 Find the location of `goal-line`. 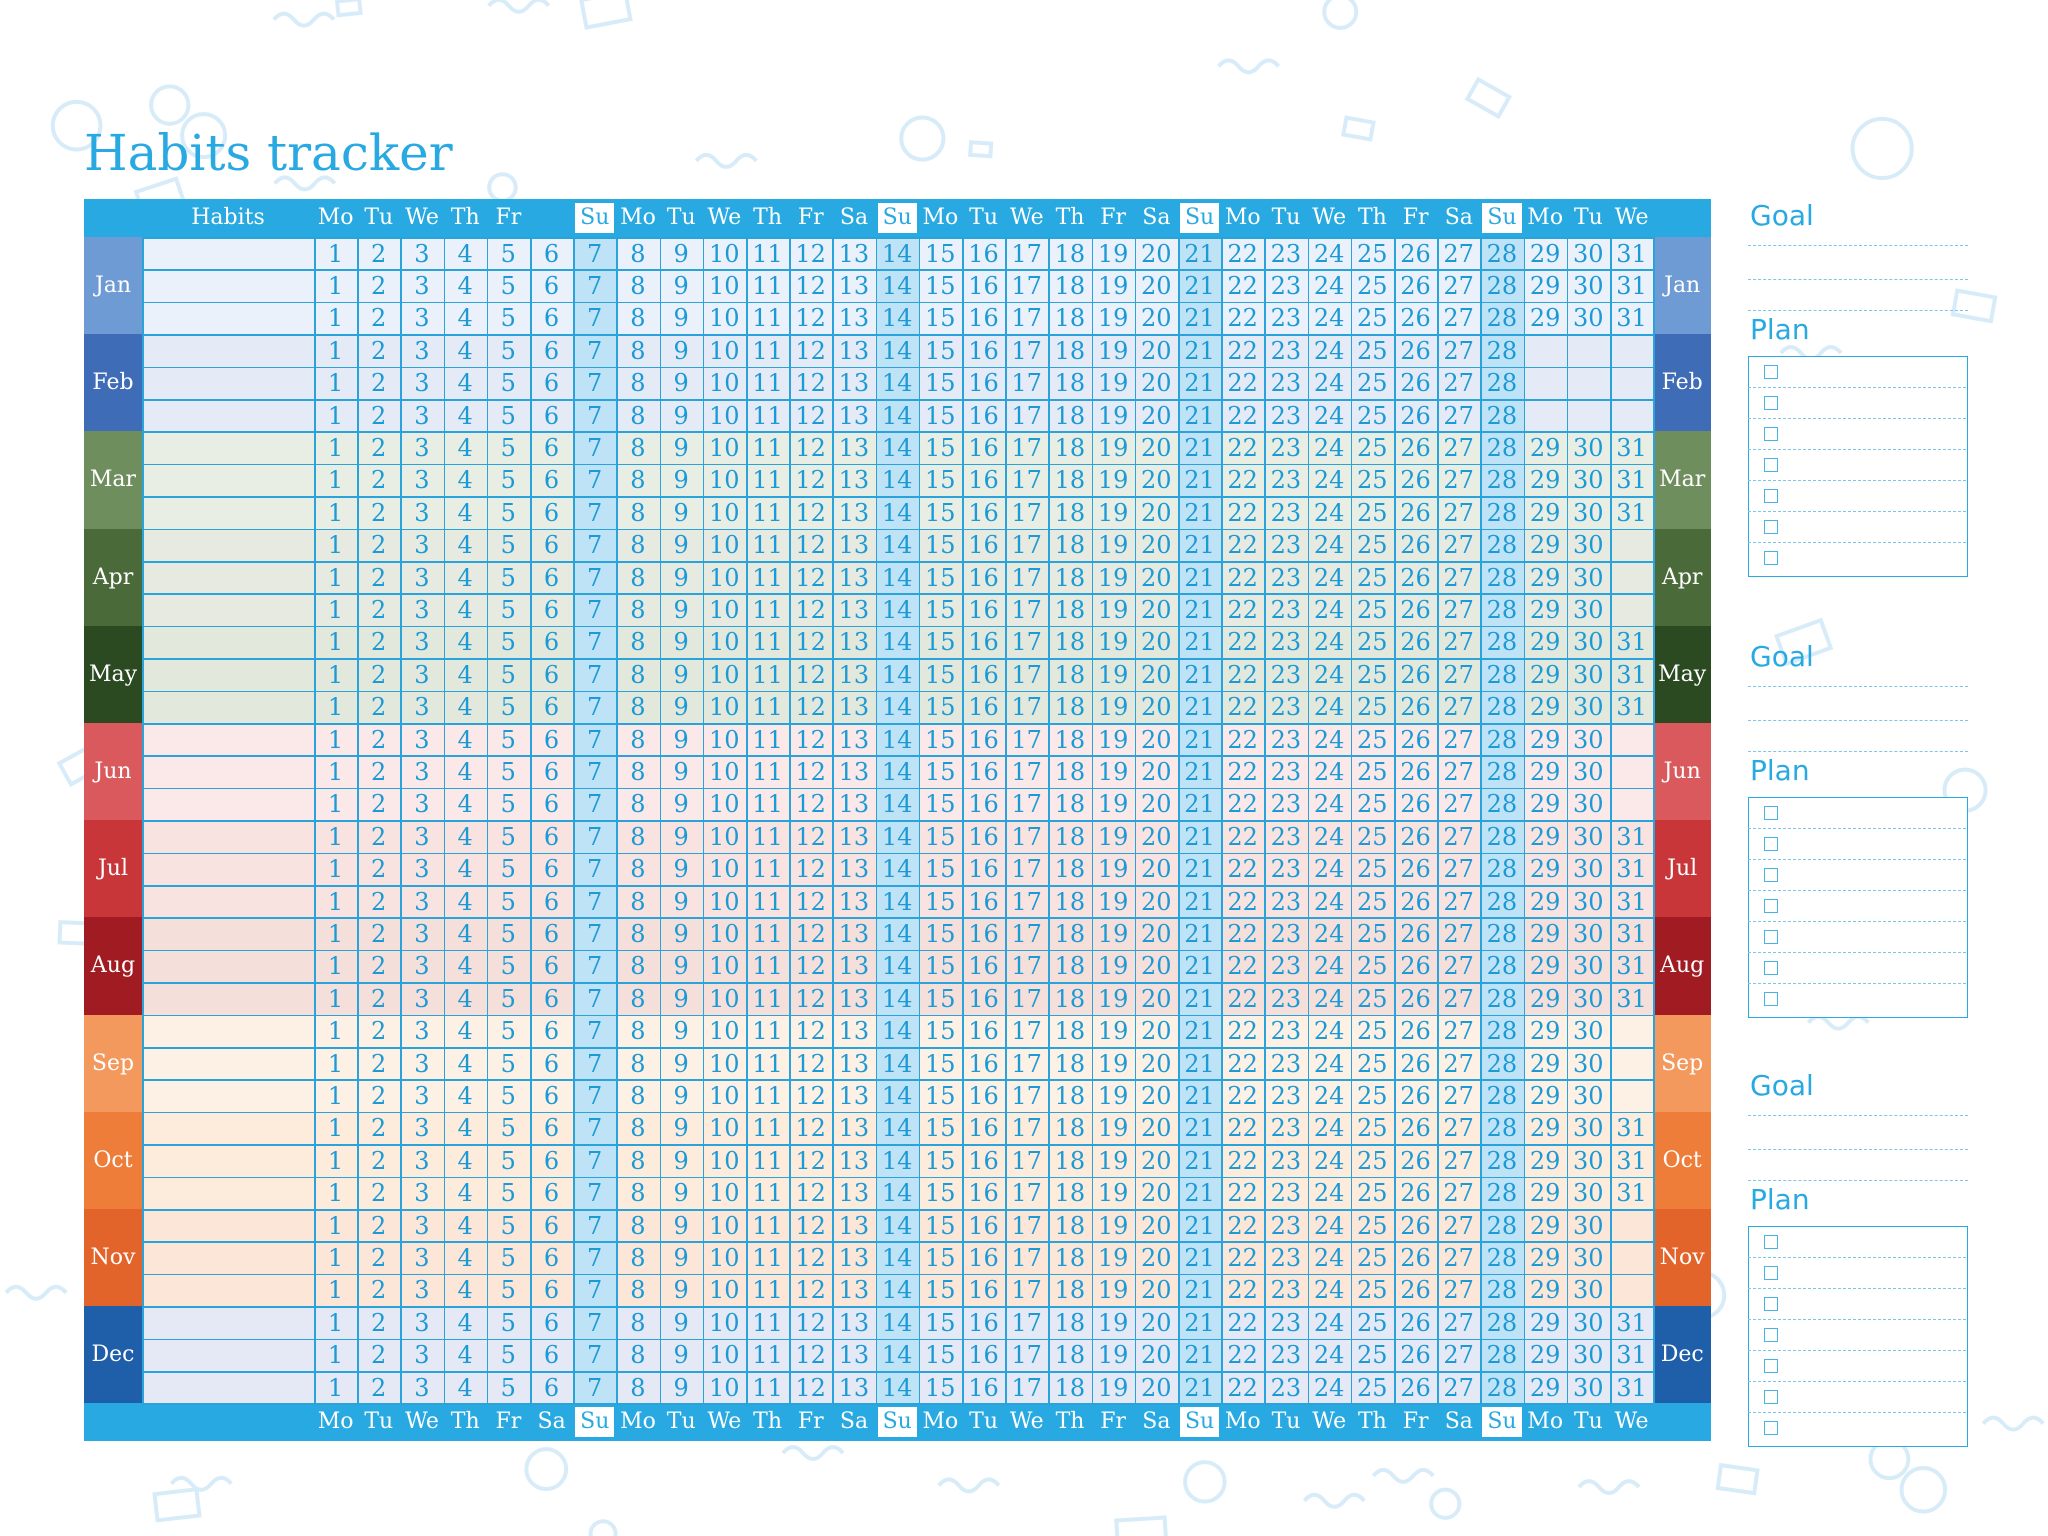

goal-line is located at coordinates (1858, 686).